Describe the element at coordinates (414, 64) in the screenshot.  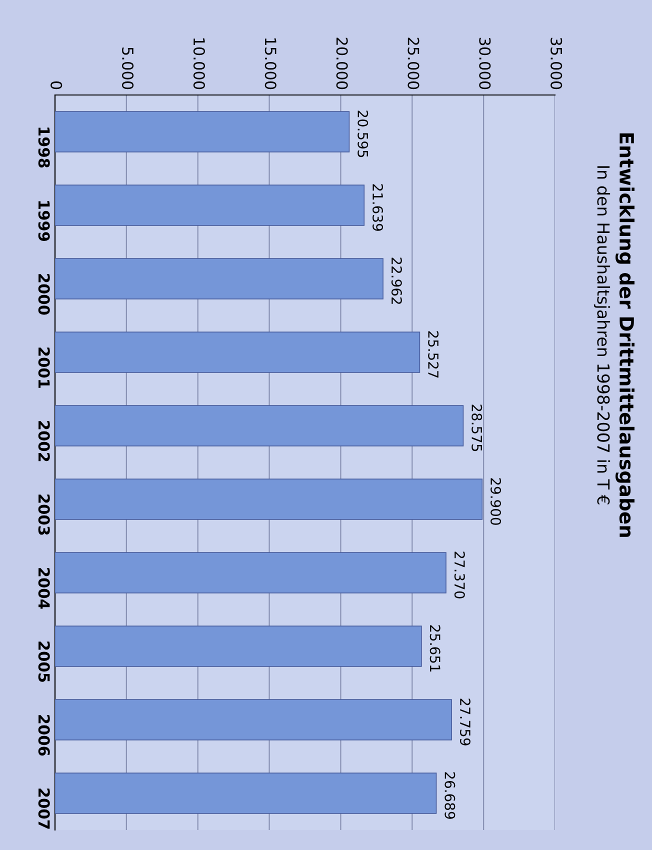
I see `x-tick-label: 25.000` at that location.